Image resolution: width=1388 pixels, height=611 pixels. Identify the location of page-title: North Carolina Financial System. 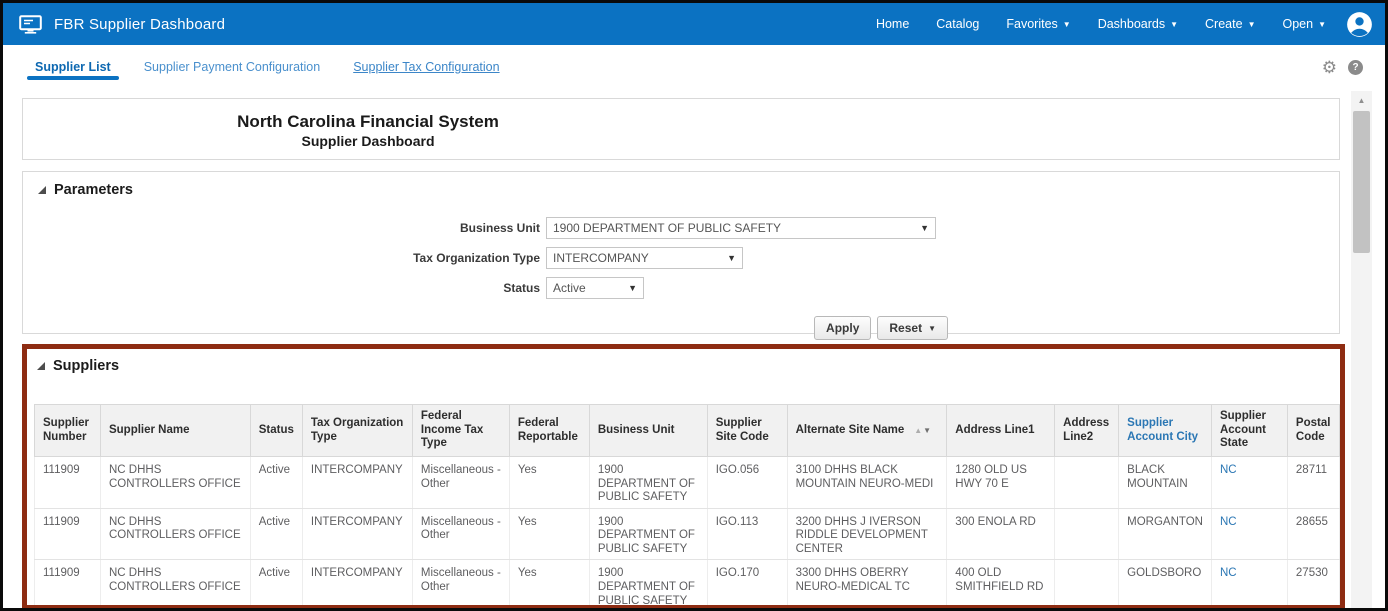
(368, 121).